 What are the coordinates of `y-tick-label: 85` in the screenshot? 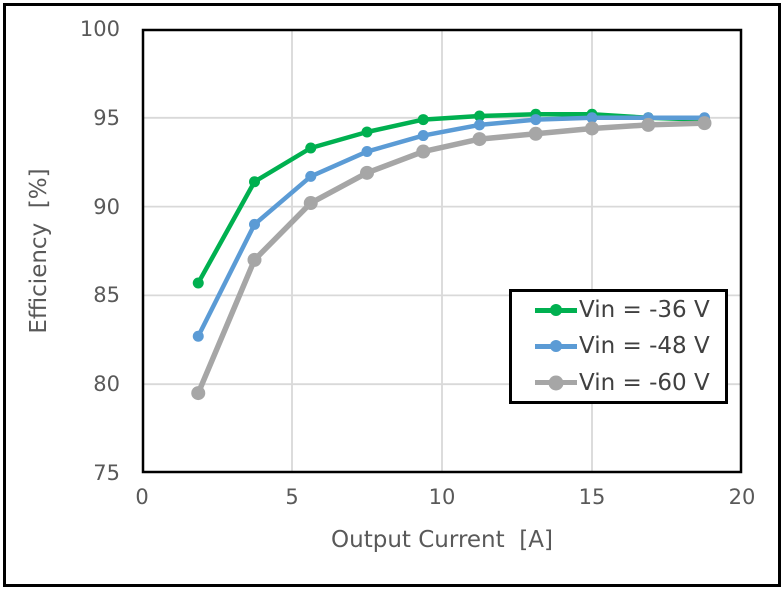 It's located at (106, 295).